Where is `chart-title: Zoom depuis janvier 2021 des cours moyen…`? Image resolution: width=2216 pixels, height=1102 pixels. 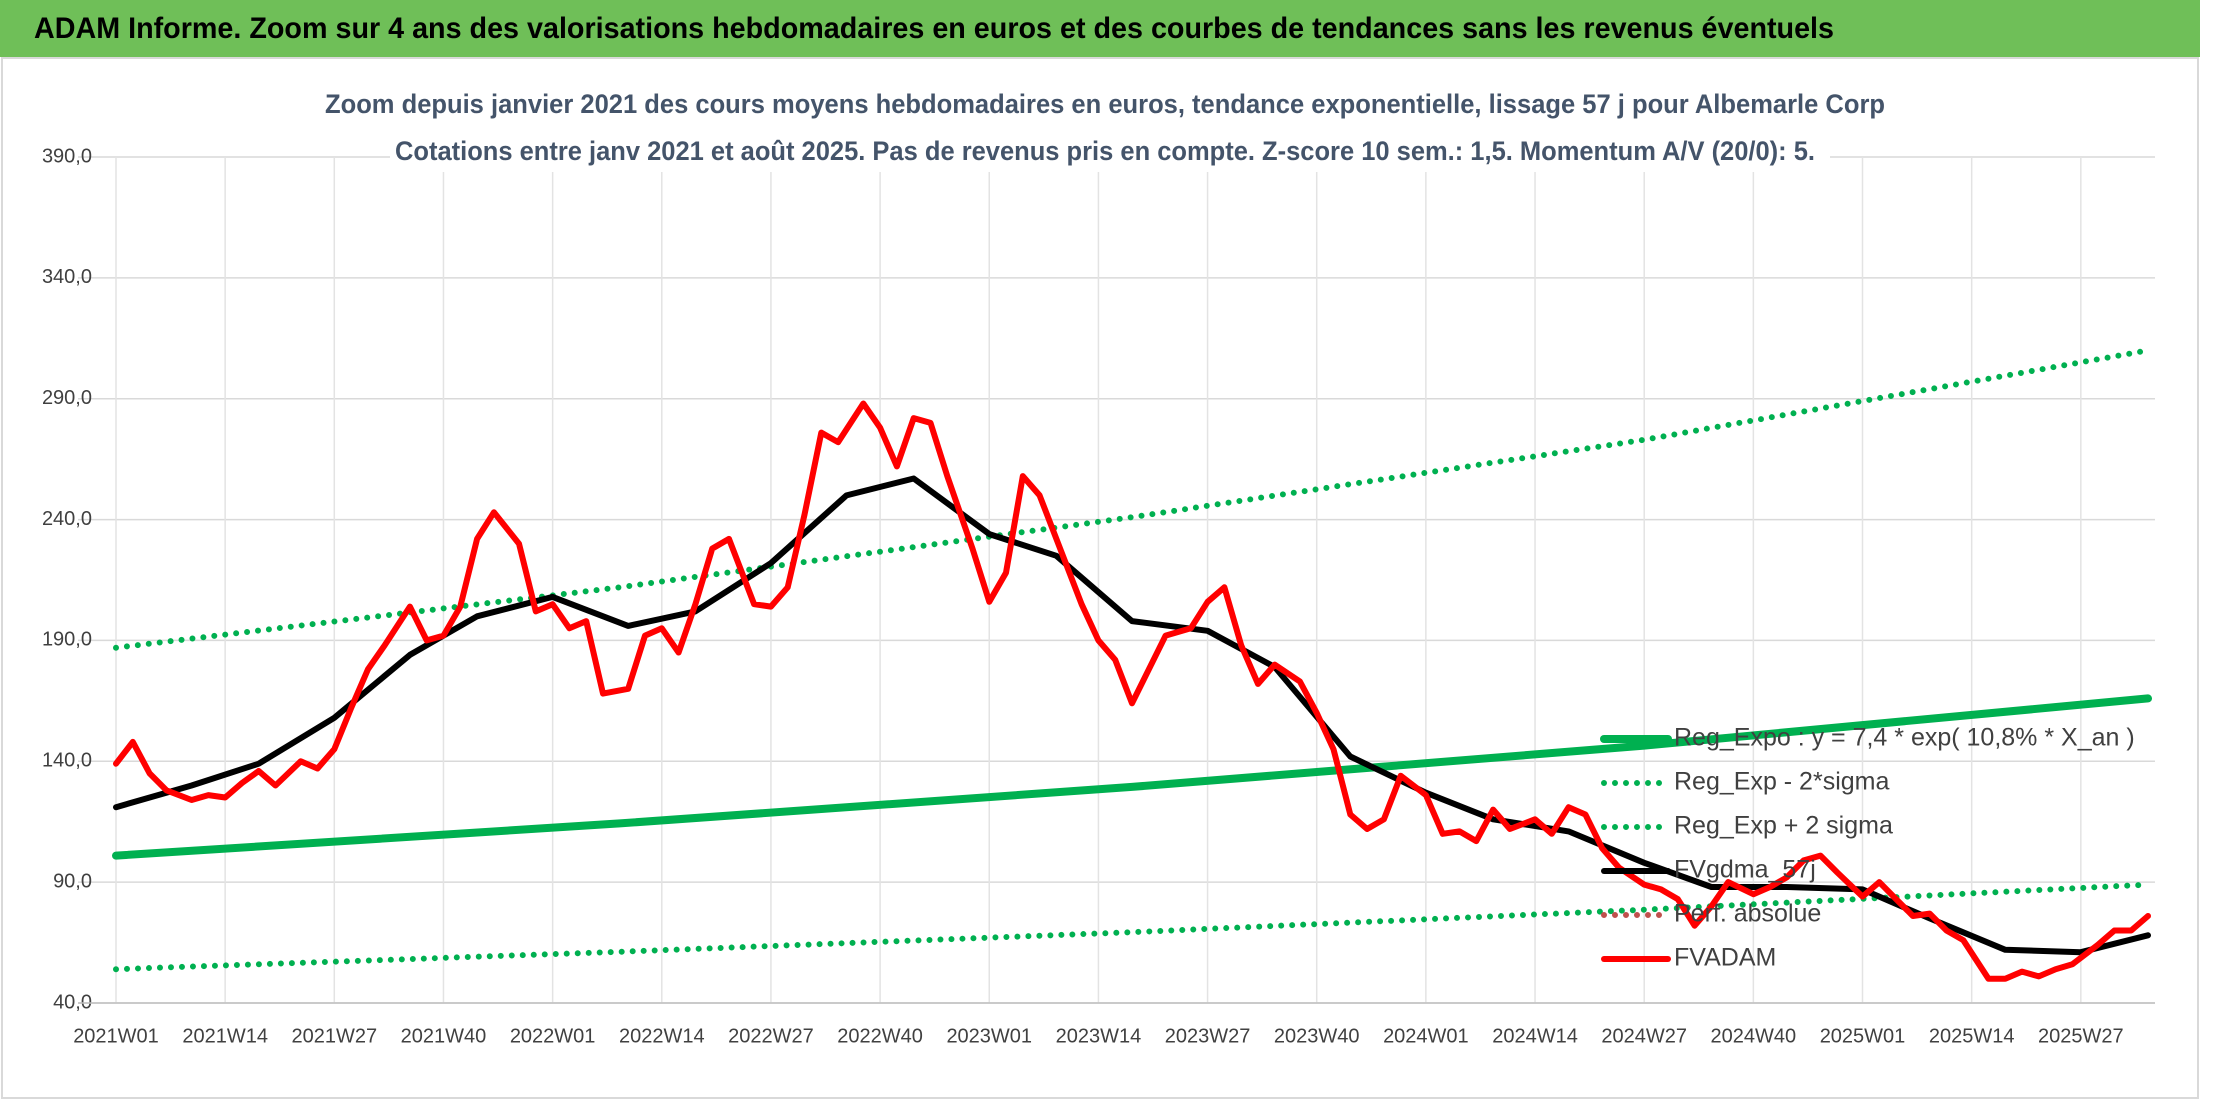 chart-title: Zoom depuis janvier 2021 des cours moyen… is located at coordinates (1105, 104).